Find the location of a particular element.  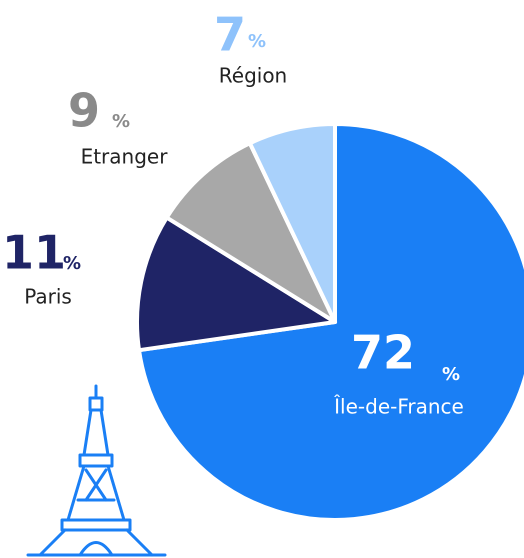

value-label: 72 is located at coordinates (383, 353).